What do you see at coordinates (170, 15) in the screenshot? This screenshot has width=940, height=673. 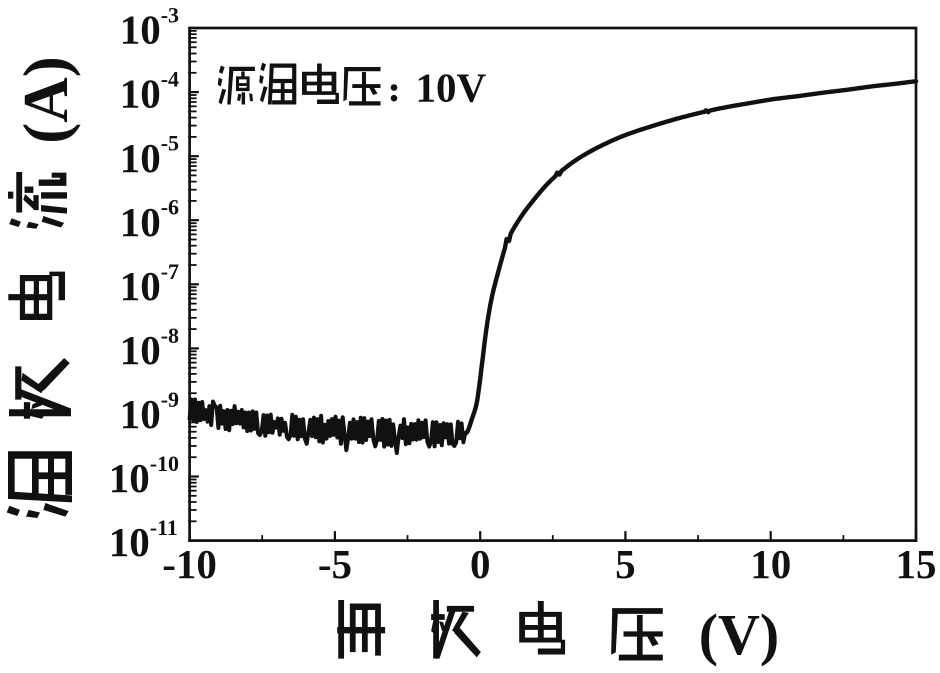 I see `svg-text: -3` at bounding box center [170, 15].